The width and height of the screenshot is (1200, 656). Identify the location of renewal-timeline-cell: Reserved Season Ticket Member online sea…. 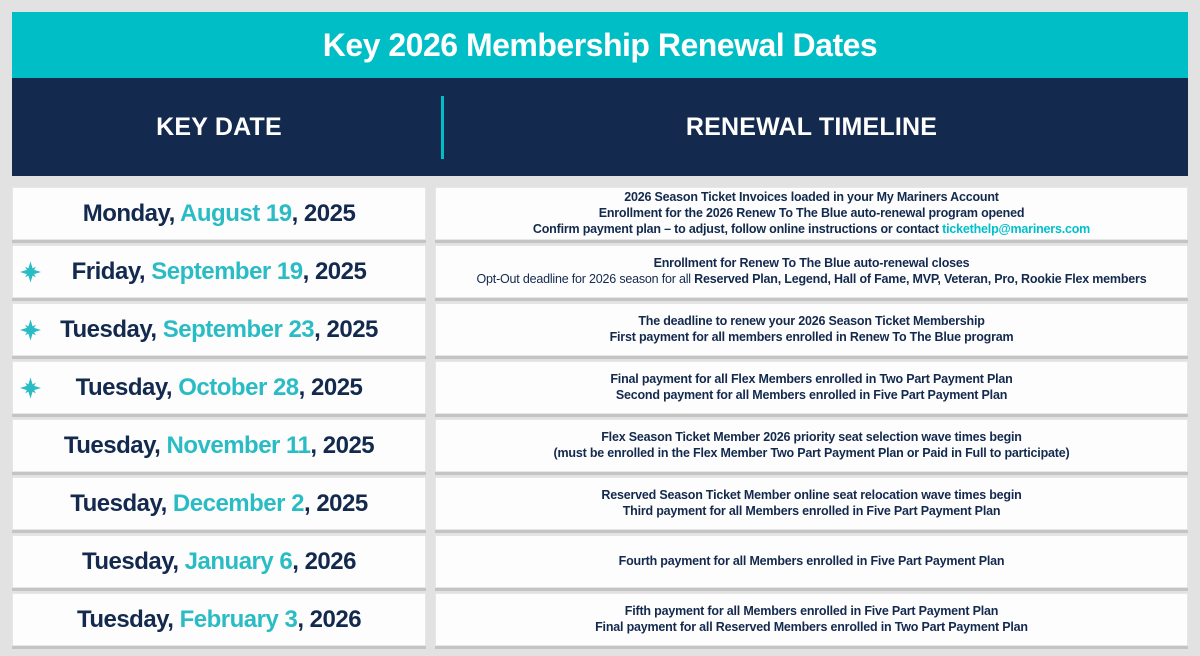
(811, 503).